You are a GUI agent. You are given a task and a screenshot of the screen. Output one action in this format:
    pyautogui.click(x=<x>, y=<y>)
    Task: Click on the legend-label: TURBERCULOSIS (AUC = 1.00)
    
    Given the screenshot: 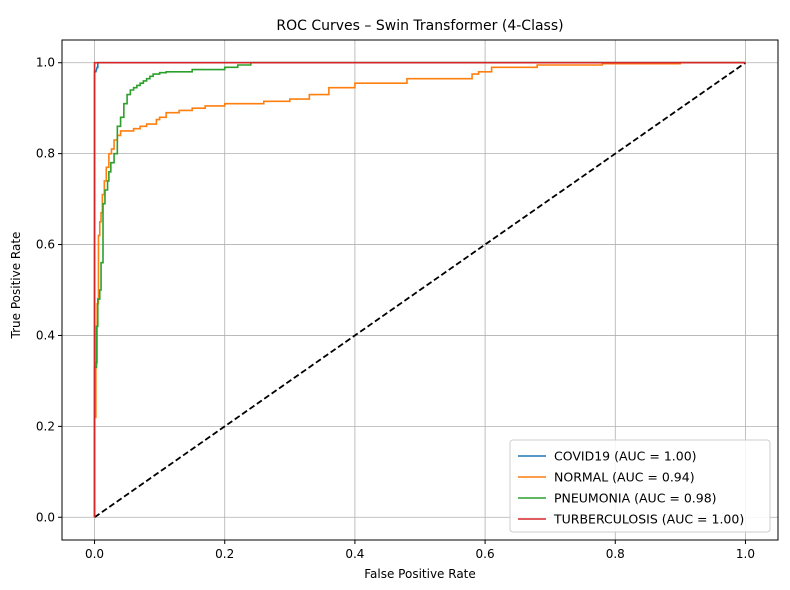 What is the action you would take?
    pyautogui.click(x=648, y=519)
    